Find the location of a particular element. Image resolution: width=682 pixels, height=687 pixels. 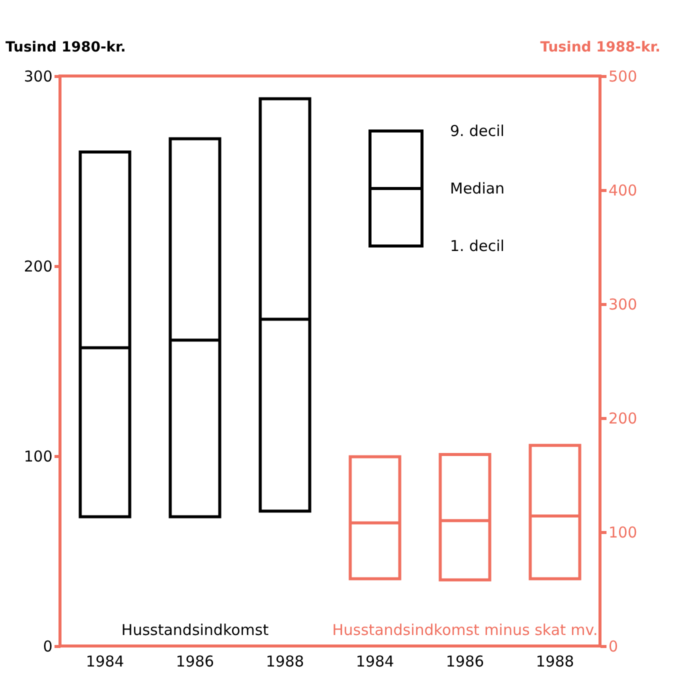

y2-tick-label: 100 is located at coordinates (623, 533).